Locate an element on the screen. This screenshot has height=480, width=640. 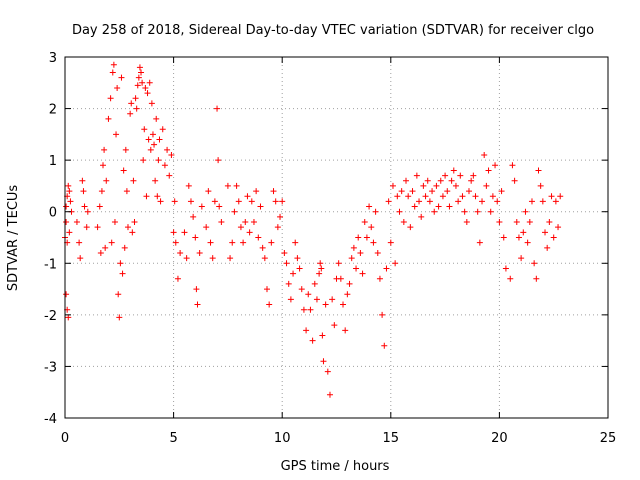
x-tick-label: 15 is located at coordinates (391, 438).